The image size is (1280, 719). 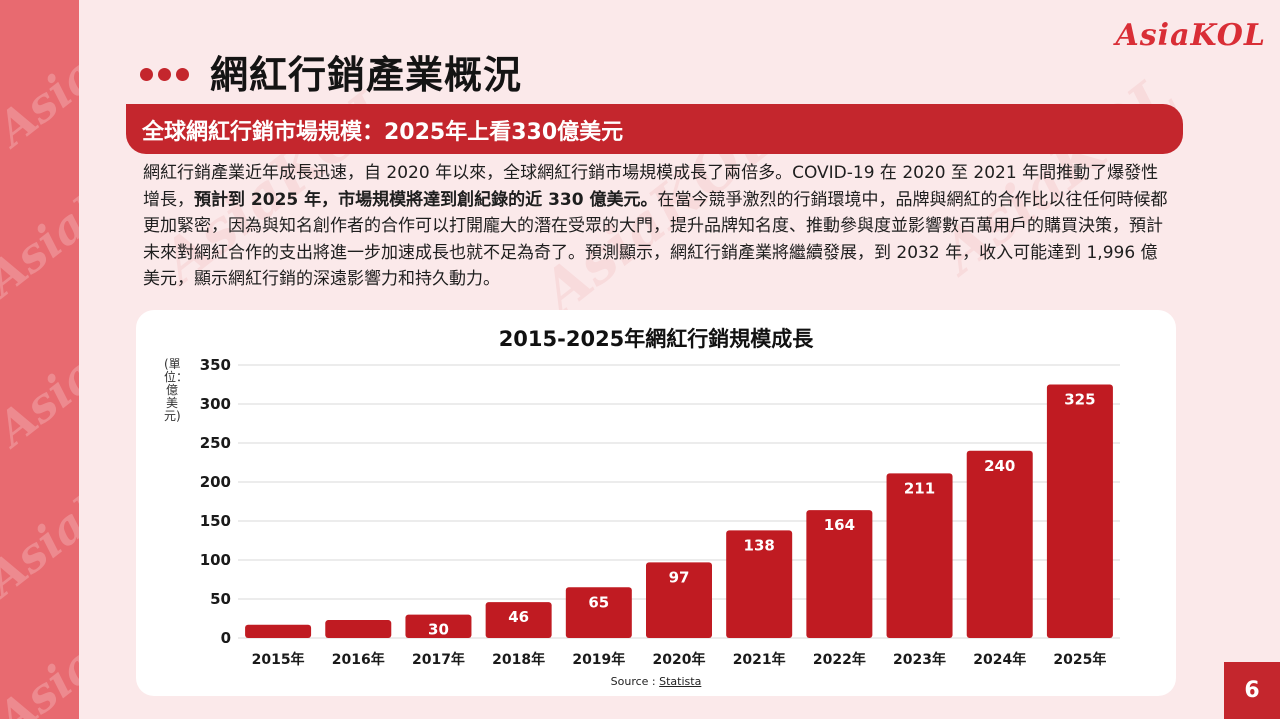 What do you see at coordinates (215, 443) in the screenshot?
I see `y-tick-label: 250` at bounding box center [215, 443].